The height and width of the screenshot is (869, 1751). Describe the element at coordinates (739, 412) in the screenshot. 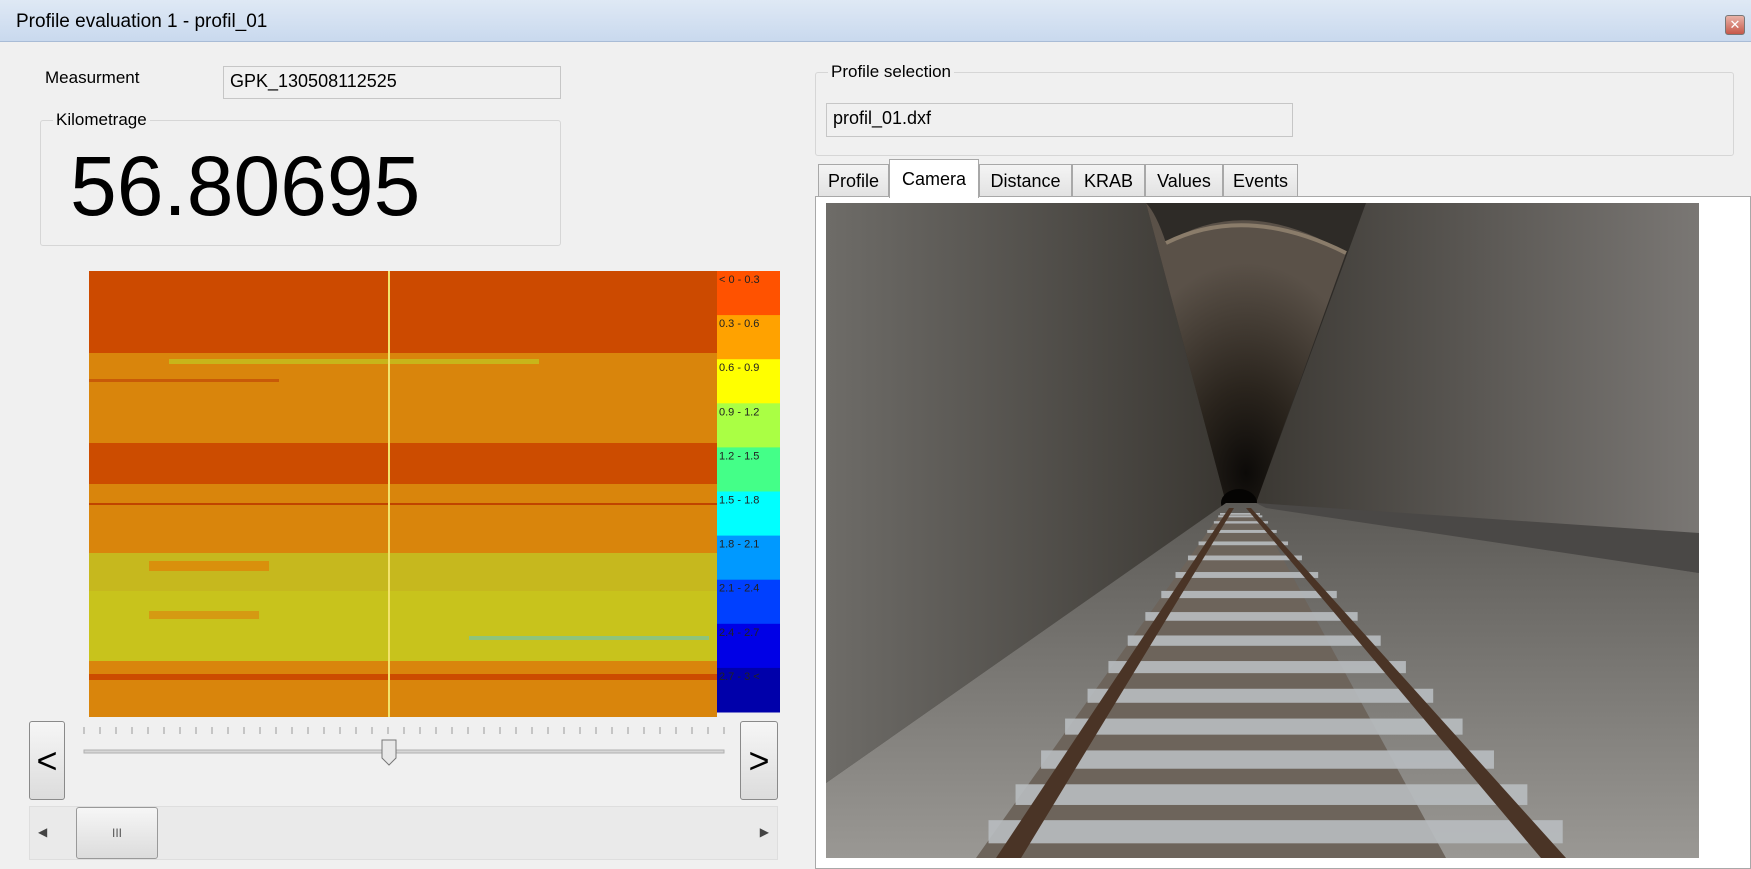

I see `legend-label: 0.9 - 1.2` at that location.